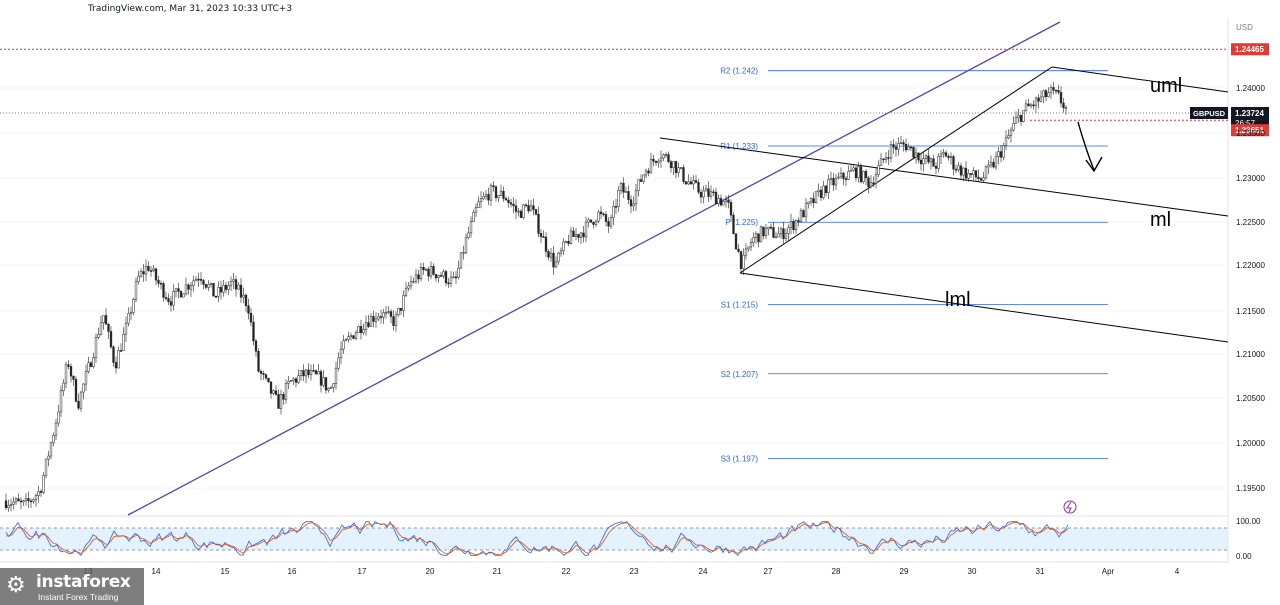 The height and width of the screenshot is (605, 1280). I want to click on x-tick-label: 16, so click(292, 571).